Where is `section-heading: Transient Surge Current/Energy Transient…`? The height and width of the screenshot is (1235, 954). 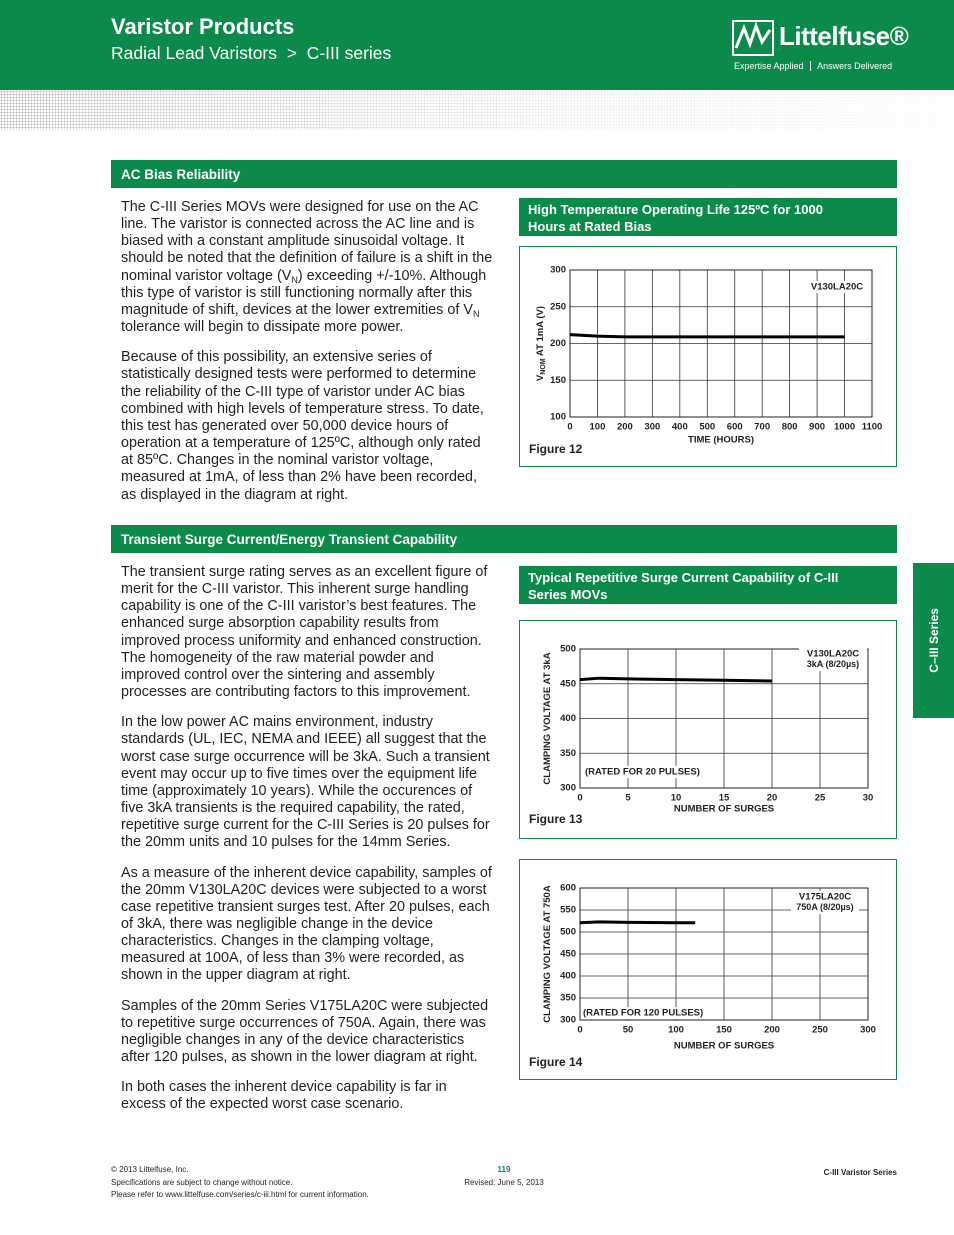
section-heading: Transient Surge Current/Energy Transient… is located at coordinates (504, 539).